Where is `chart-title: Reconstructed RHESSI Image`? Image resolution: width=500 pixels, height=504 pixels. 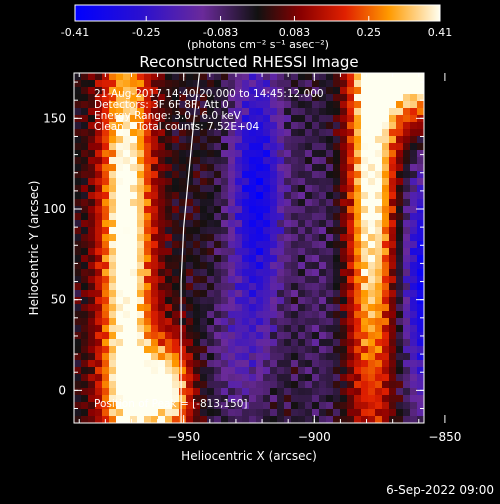 chart-title: Reconstructed RHESSI Image is located at coordinates (248, 62).